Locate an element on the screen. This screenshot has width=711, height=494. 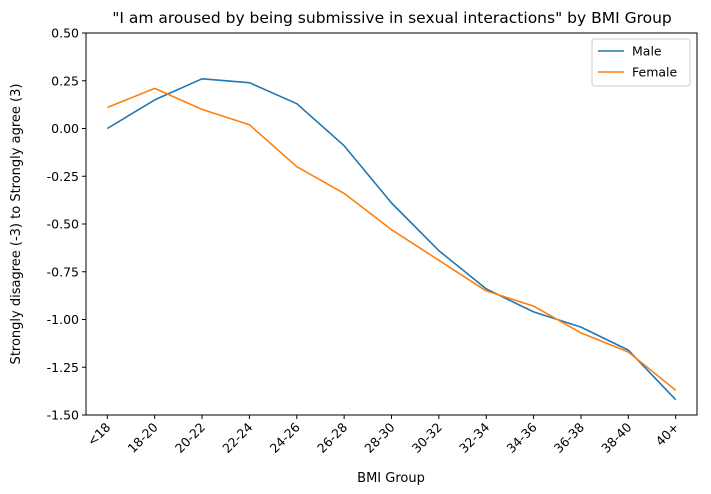
x-tick-label: 38-40 is located at coordinates (616, 437).